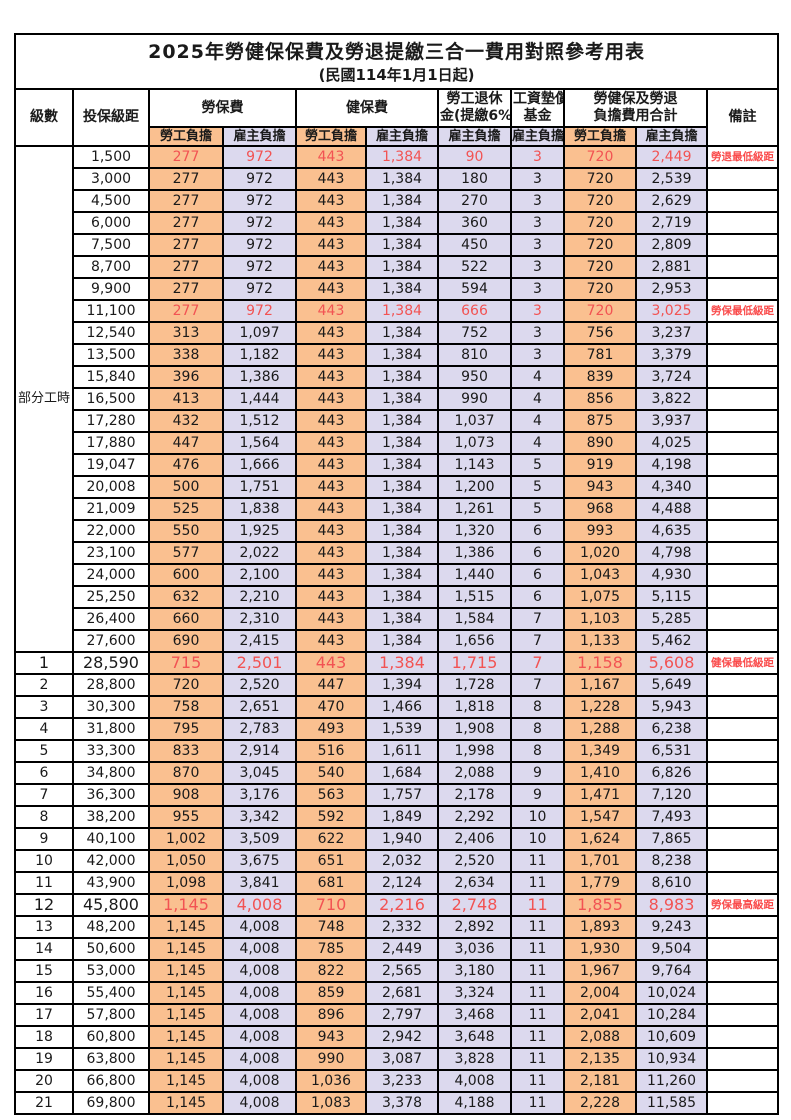 The height and width of the screenshot is (1120, 791). I want to click on table-title-cell: 2025年勞健保保費及勞退提繳三合一費用對照參考用表 (民國114年1月1日起), so click(396, 61).